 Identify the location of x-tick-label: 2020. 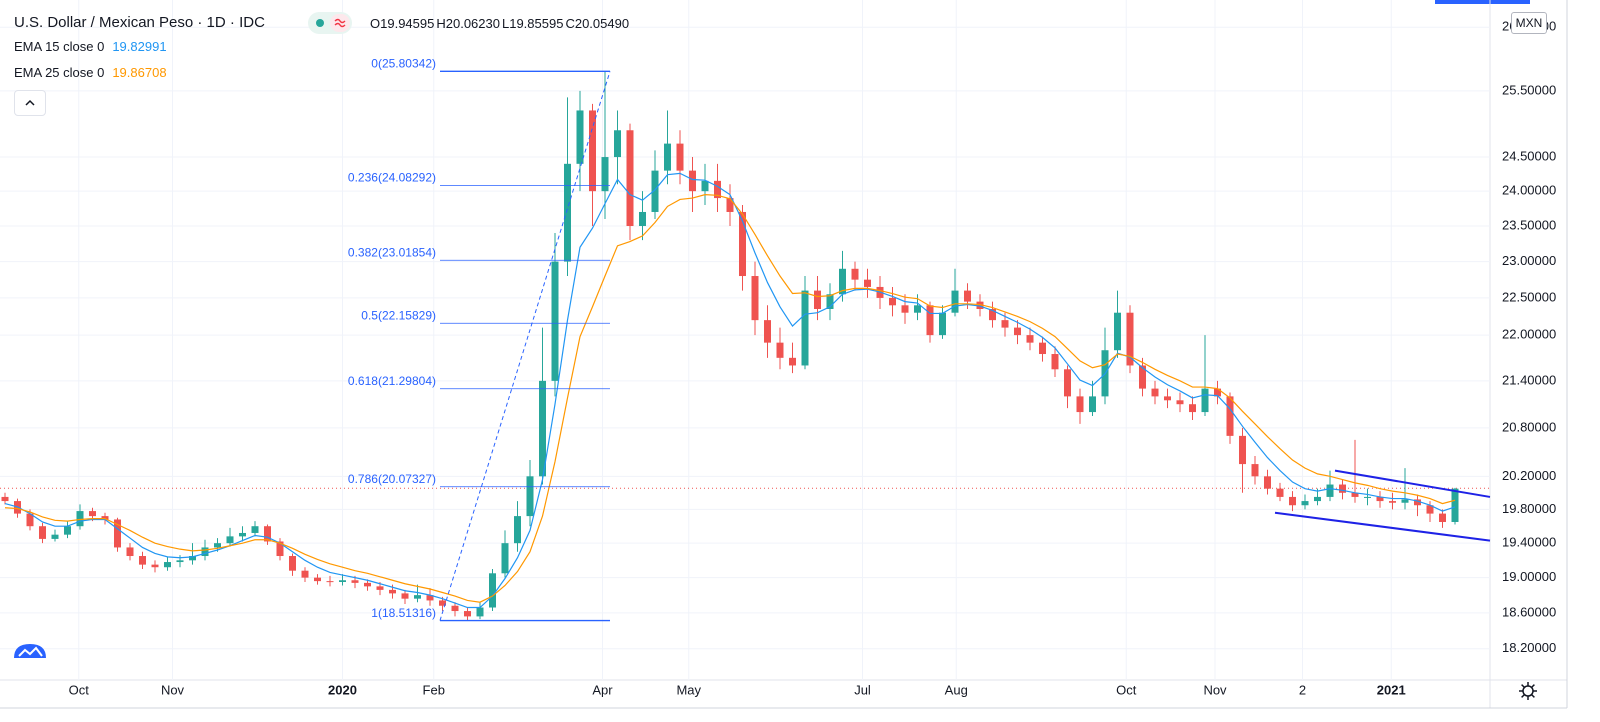
(342, 689).